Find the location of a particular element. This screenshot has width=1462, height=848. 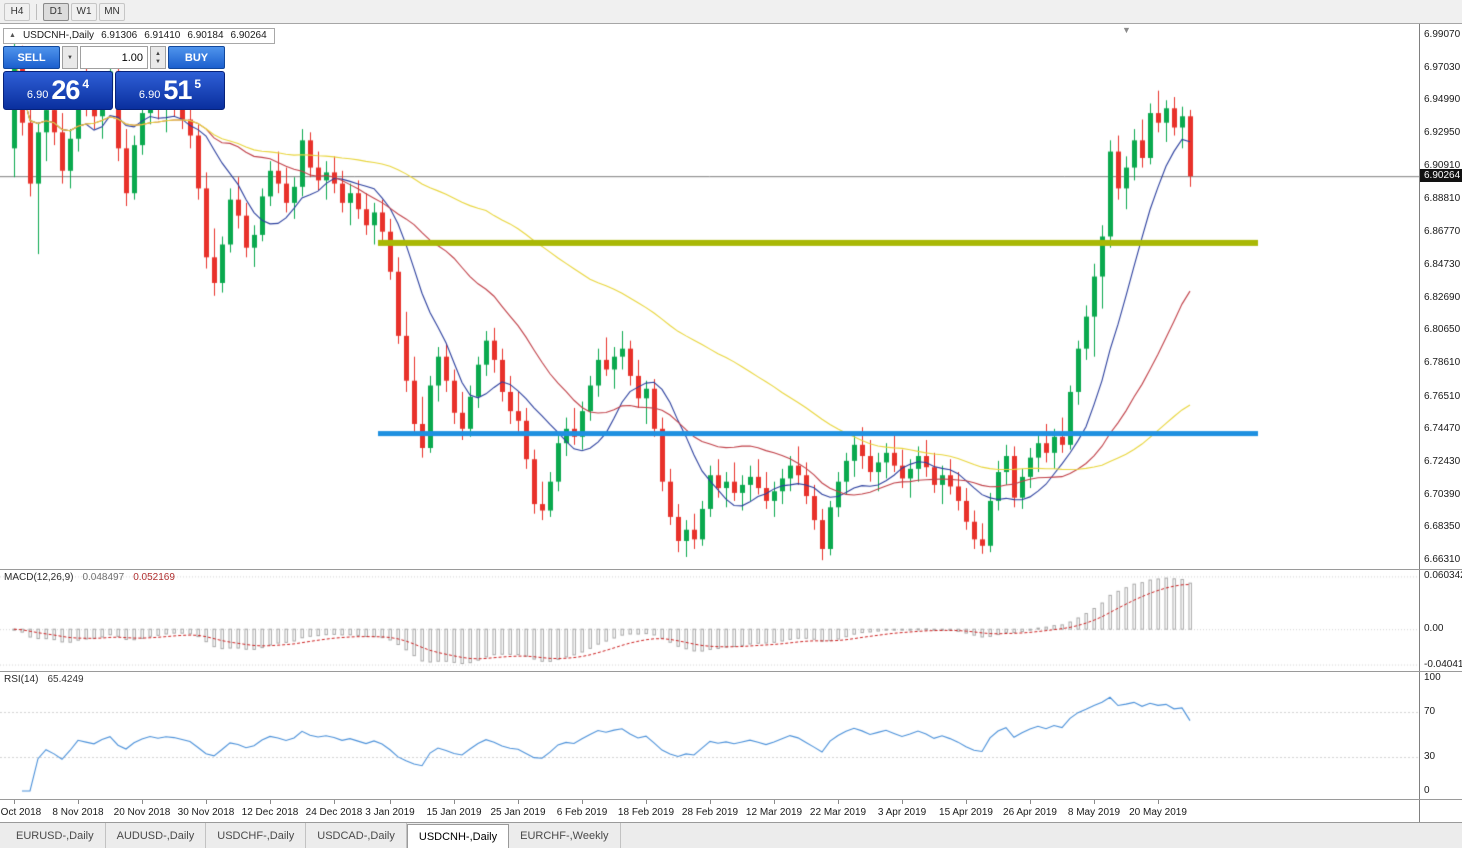

sell-price-display: 6.90 26 4 is located at coordinates (58, 90).